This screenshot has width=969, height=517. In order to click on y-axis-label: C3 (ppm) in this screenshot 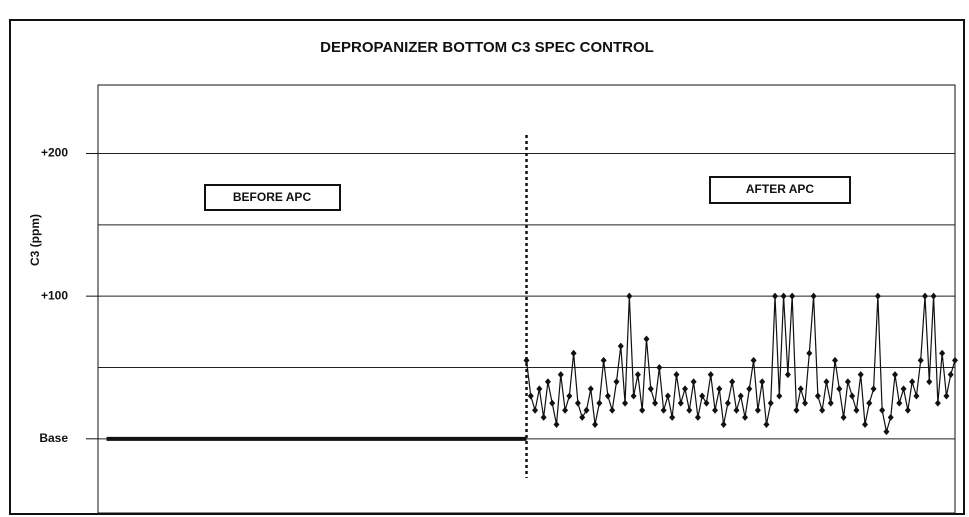, I will do `click(35, 240)`.